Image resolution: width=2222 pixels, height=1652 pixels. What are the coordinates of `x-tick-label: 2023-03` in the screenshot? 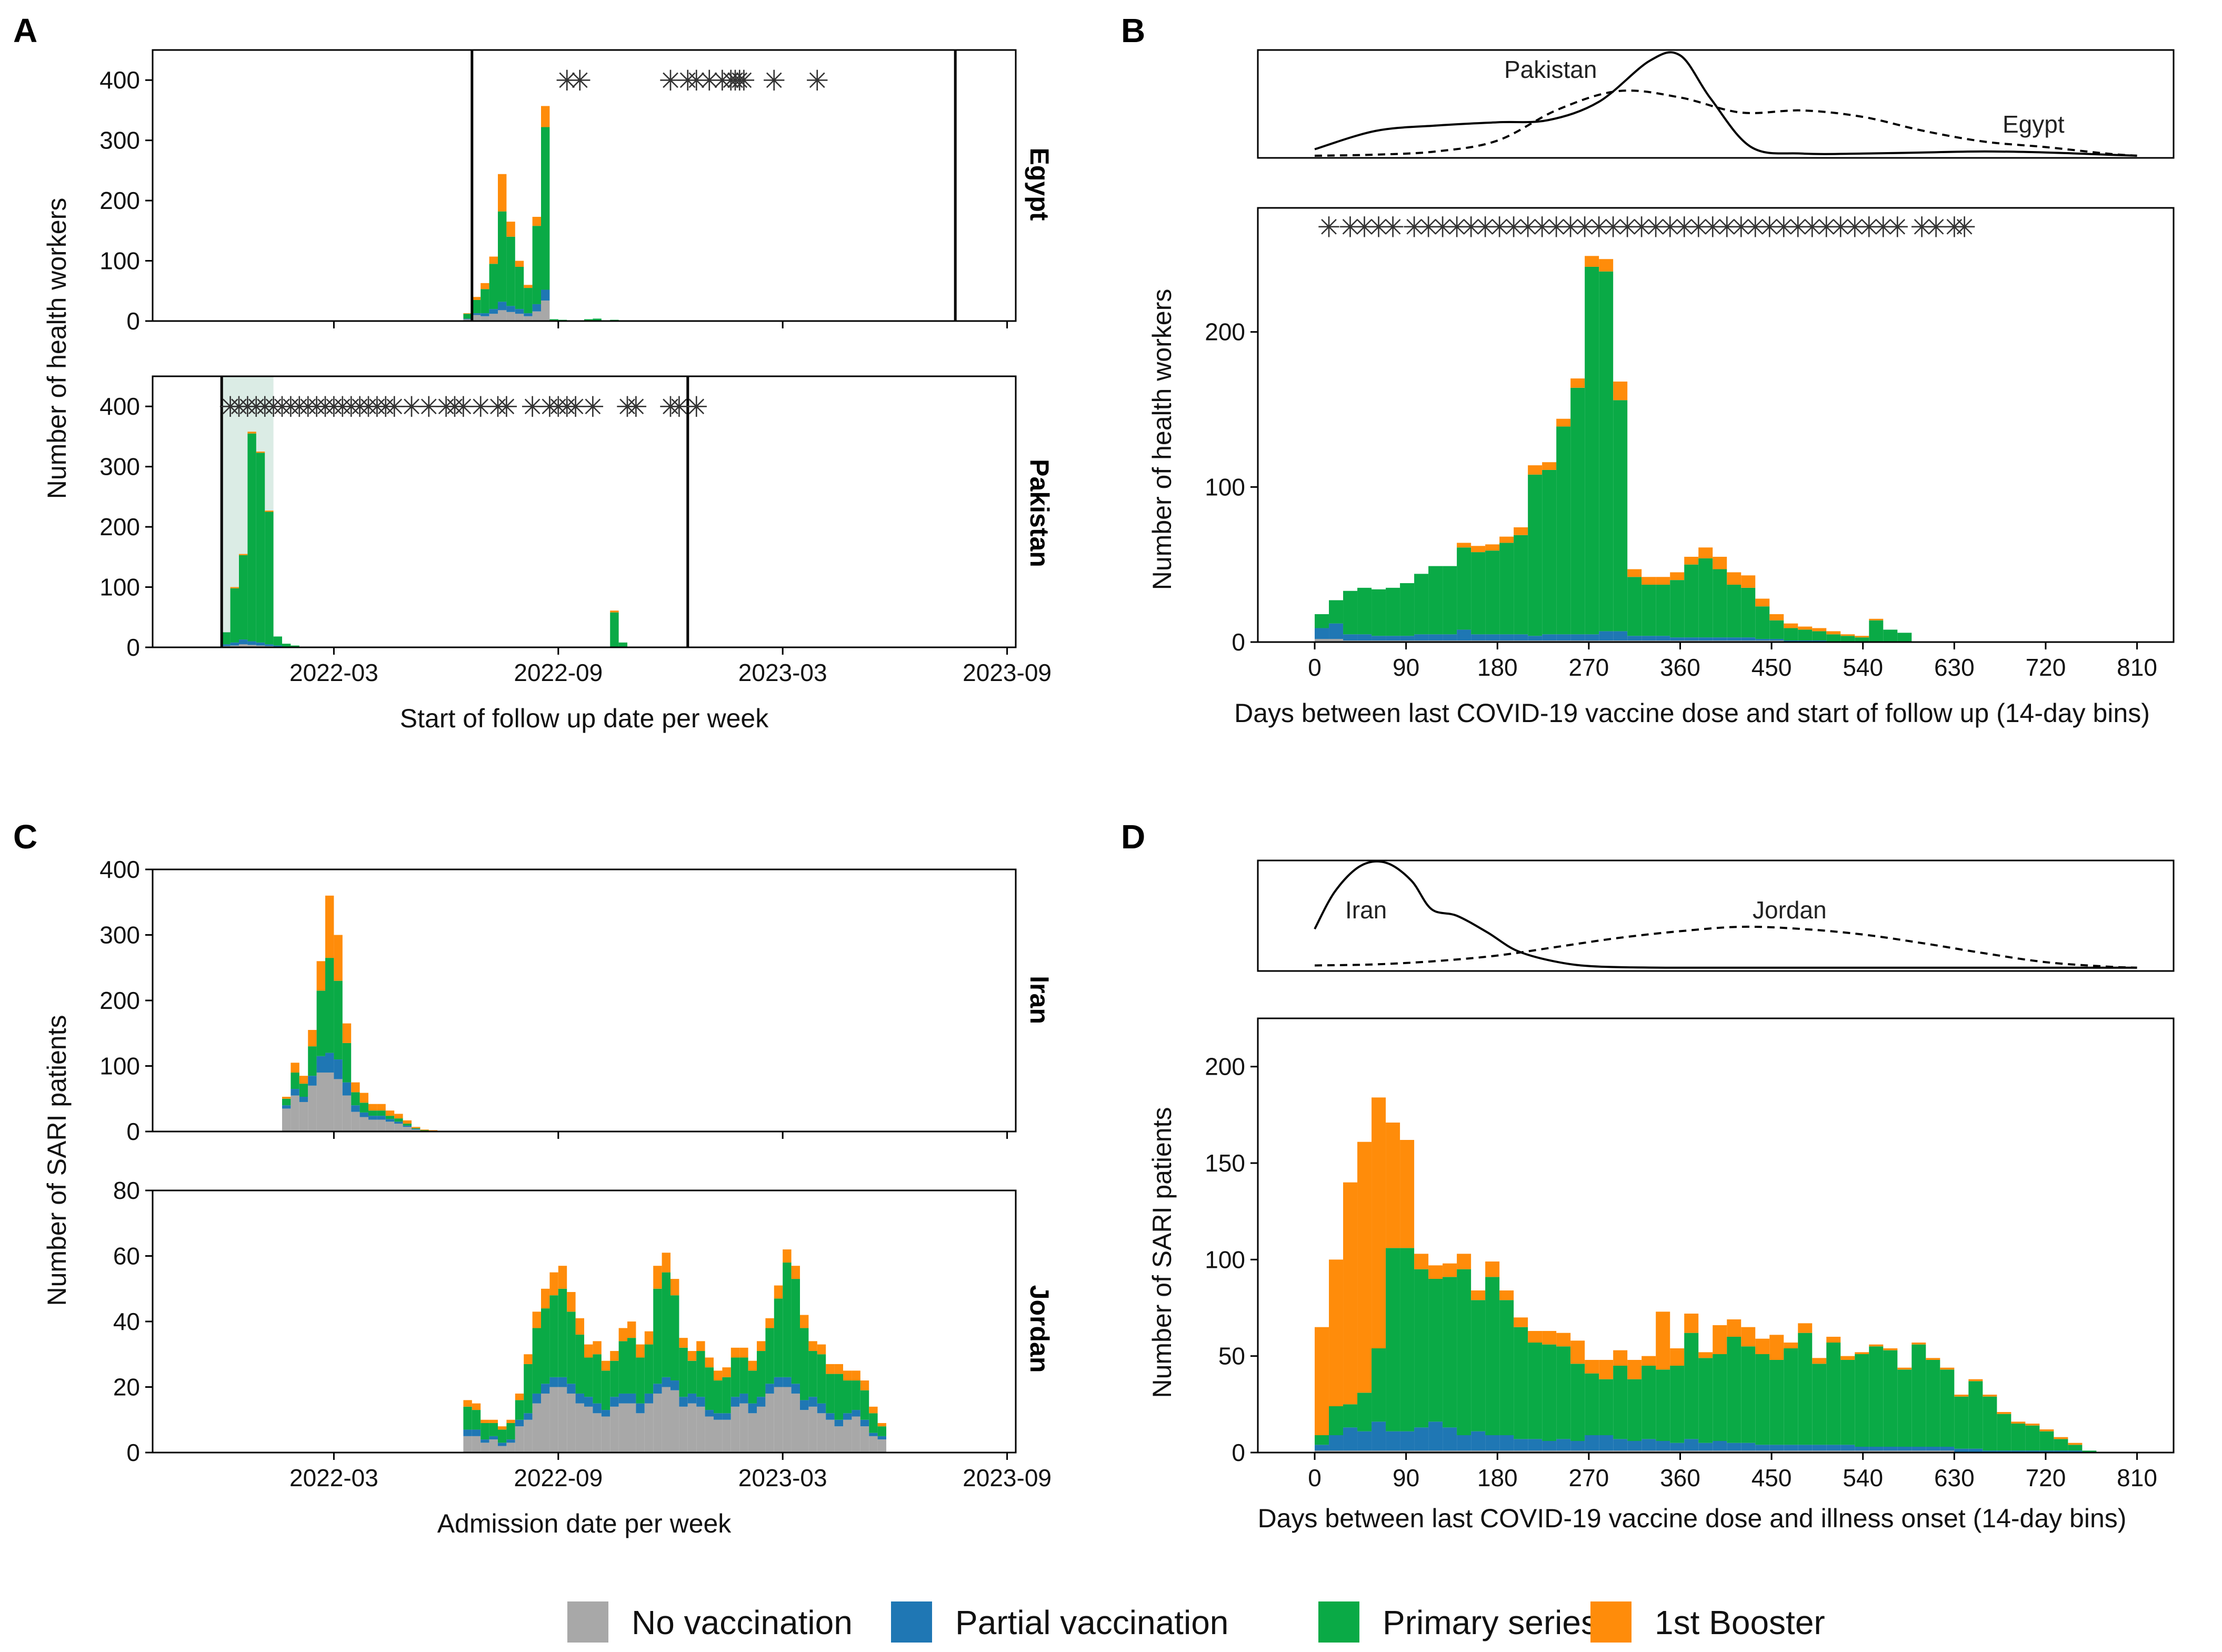 It's located at (782, 672).